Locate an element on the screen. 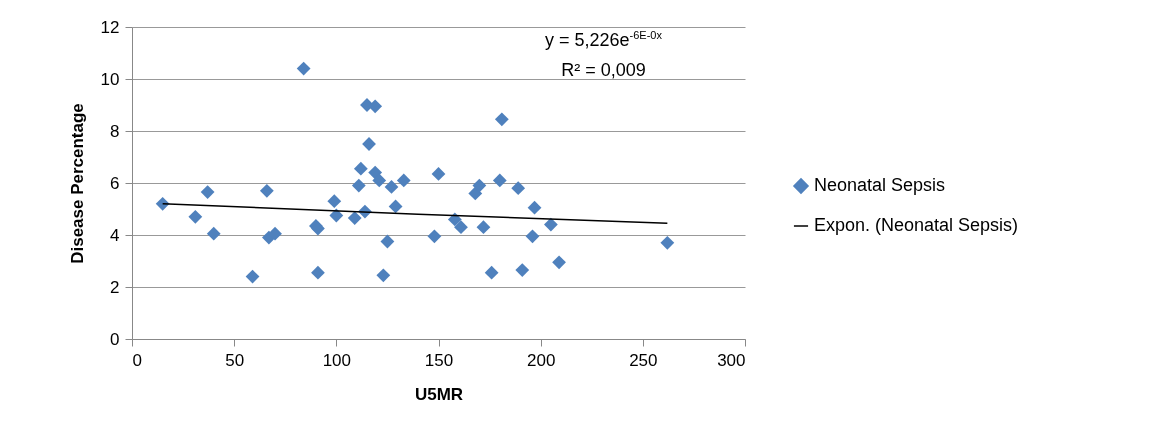 This screenshot has width=1153, height=442. y-tick-label: 10 is located at coordinates (110, 79).